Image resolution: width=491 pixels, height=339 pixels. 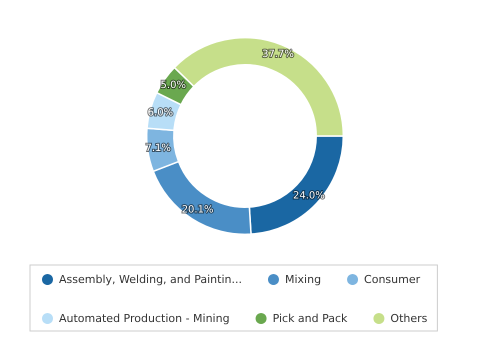 I want to click on legend-label: Pick and Pack, so click(x=310, y=318).